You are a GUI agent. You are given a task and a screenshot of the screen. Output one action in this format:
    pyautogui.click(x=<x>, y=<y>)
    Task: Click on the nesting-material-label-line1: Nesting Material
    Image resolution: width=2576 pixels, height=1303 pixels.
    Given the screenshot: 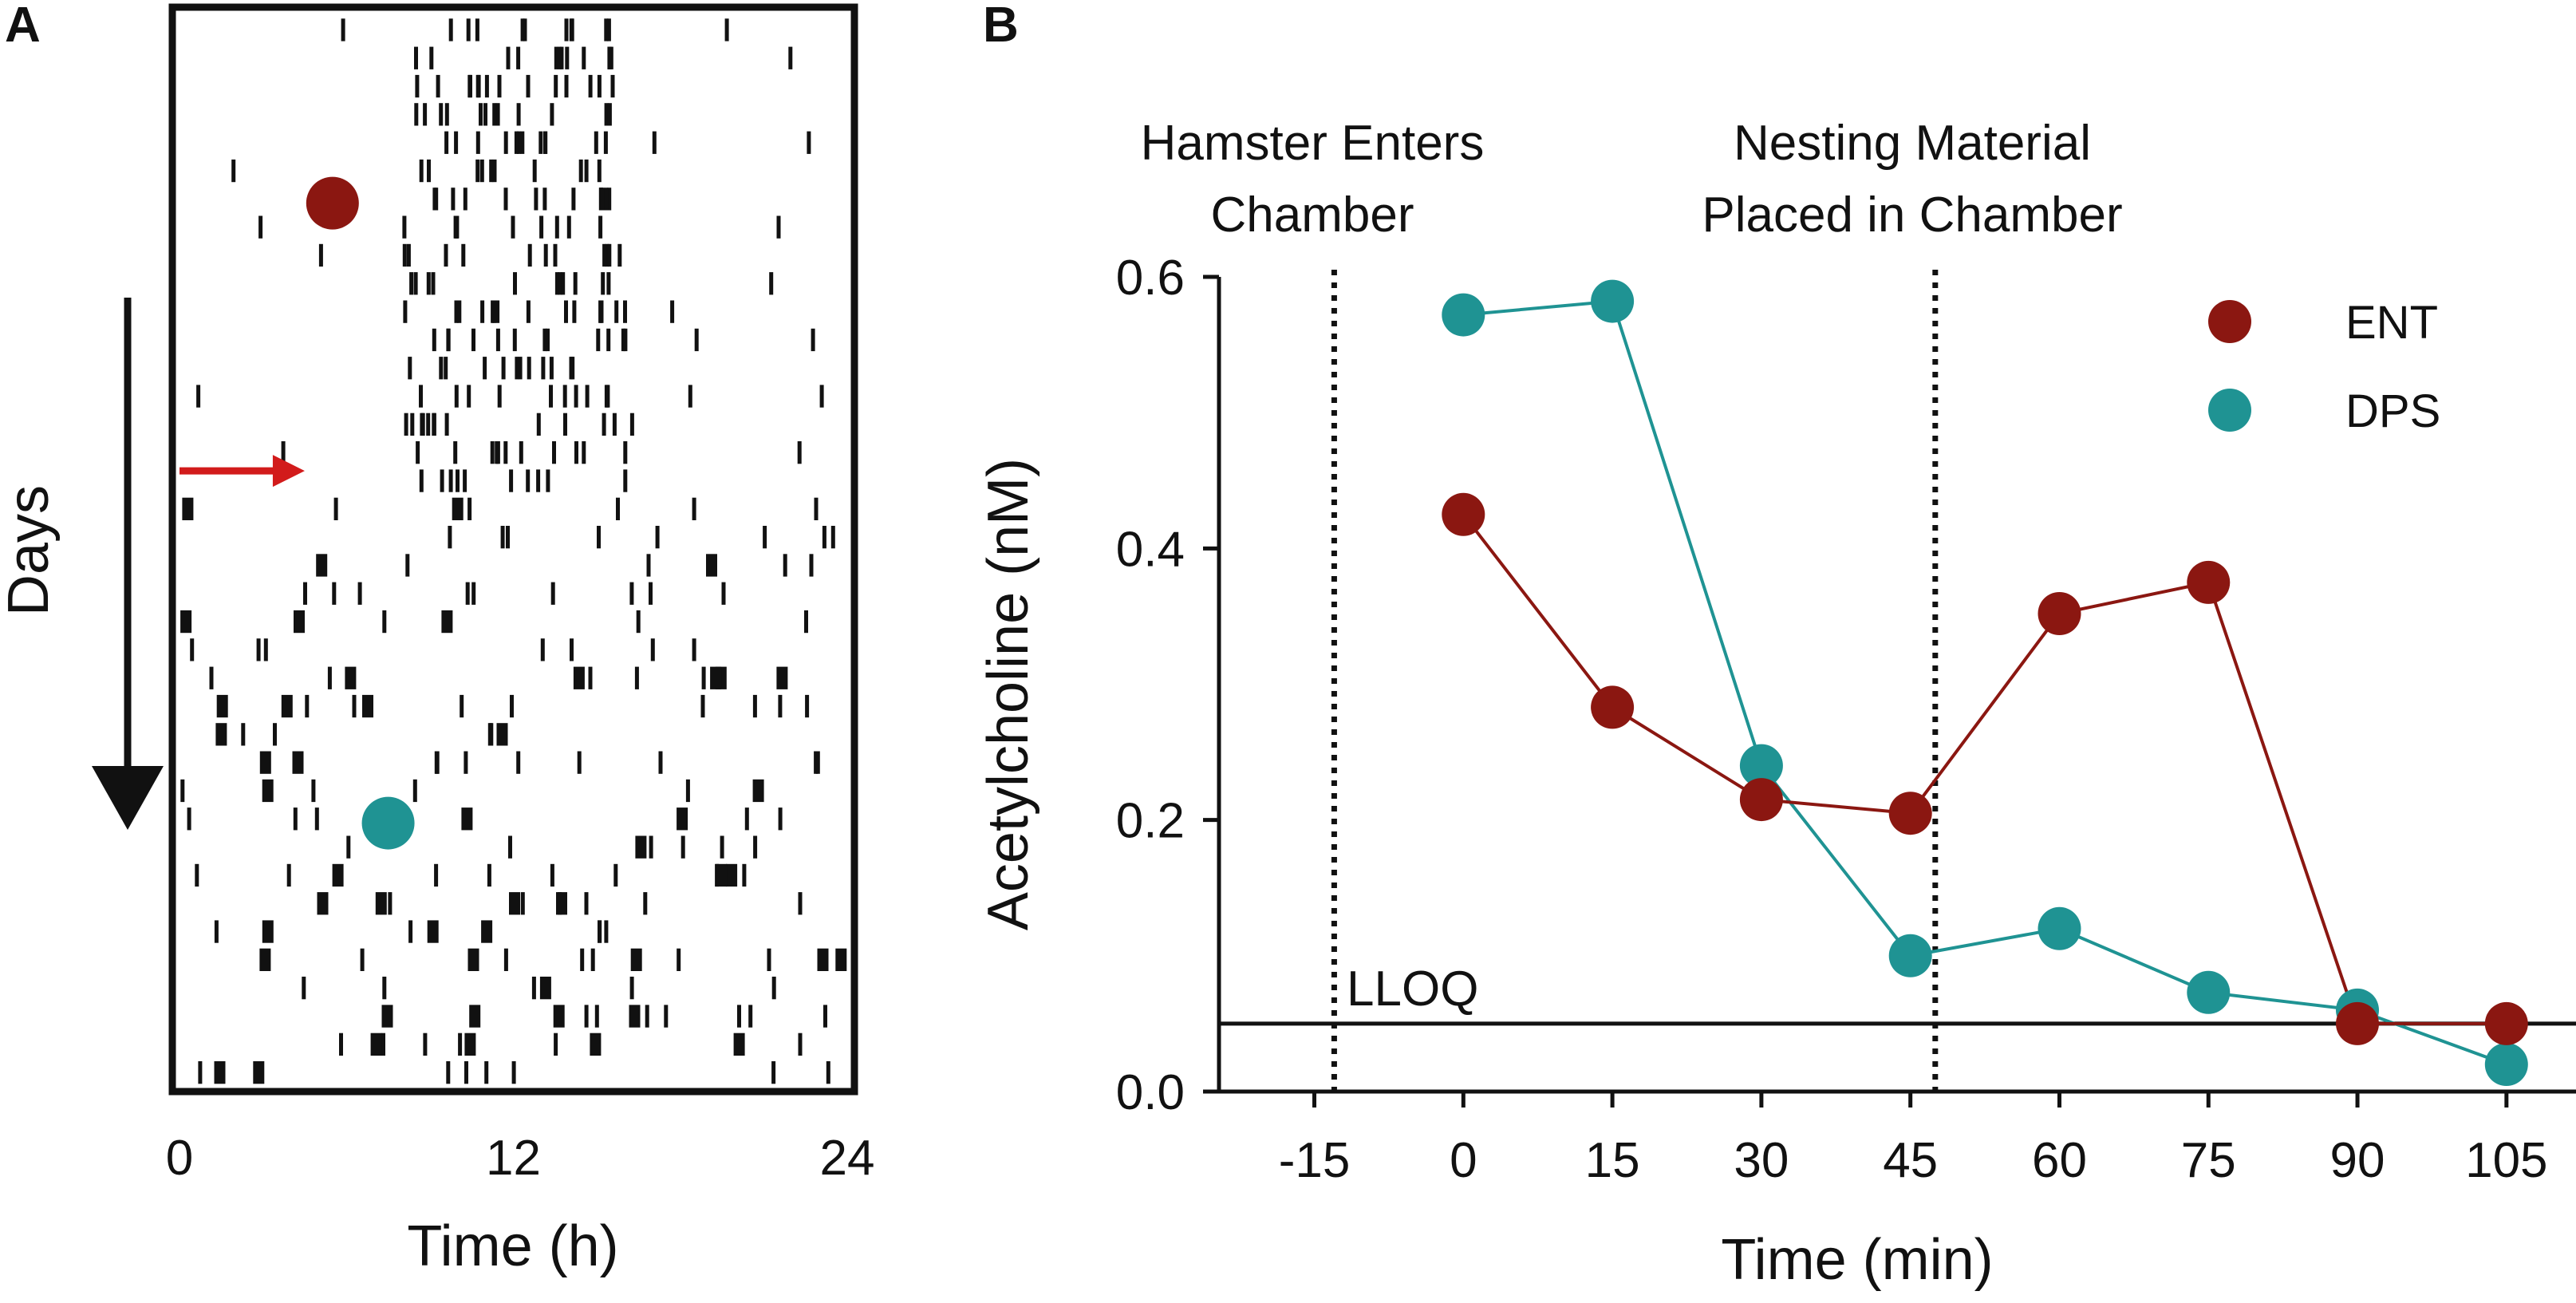 What is the action you would take?
    pyautogui.click(x=1913, y=144)
    